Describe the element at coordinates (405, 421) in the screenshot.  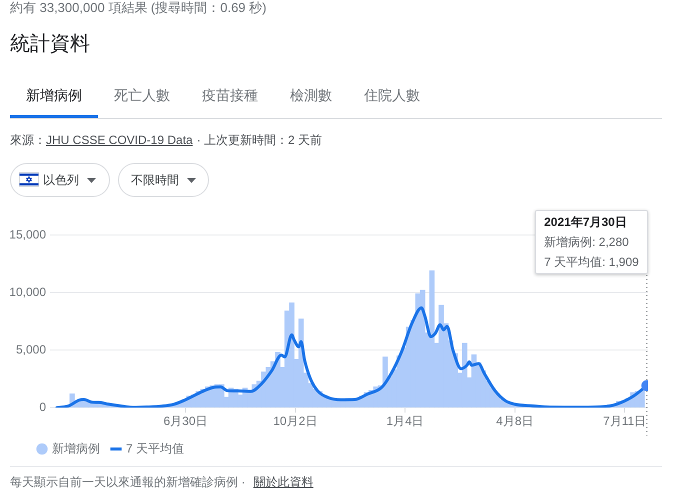
I see `x-tick-label: 1月4日` at that location.